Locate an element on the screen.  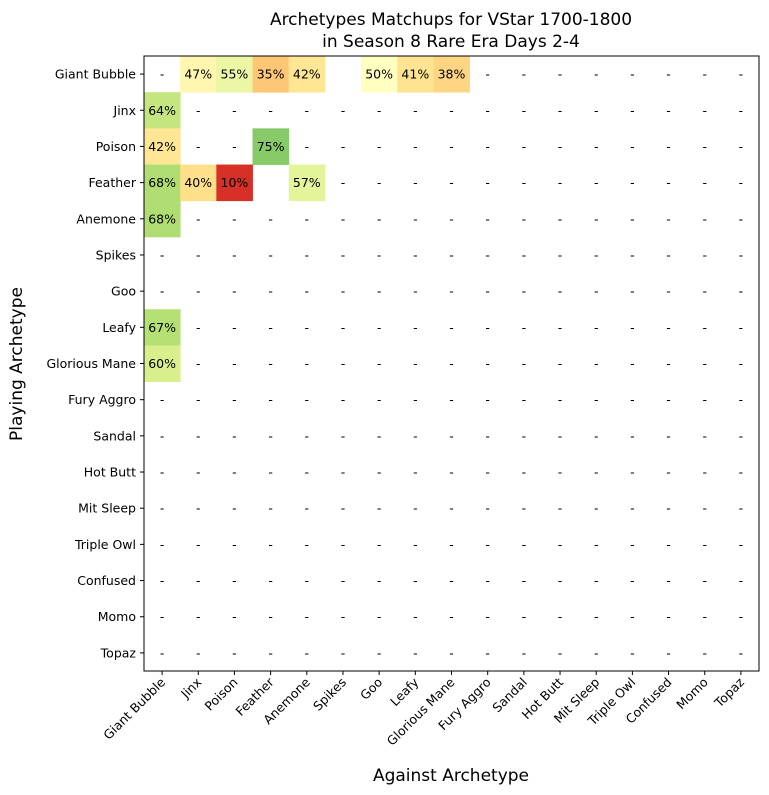
cell-value-label: 67% is located at coordinates (162, 327).